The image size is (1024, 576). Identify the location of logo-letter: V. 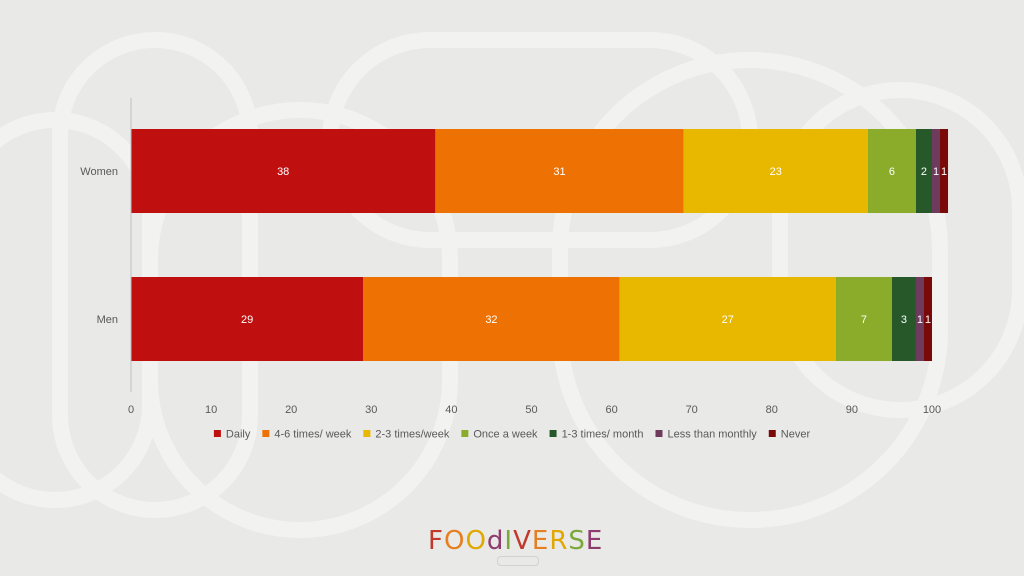
(522, 541).